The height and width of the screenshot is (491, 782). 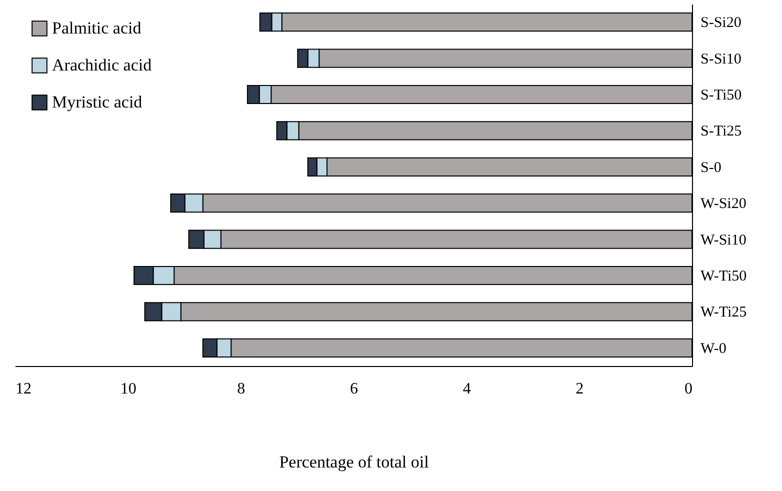 I want to click on x-tick-label: 6, so click(x=354, y=389).